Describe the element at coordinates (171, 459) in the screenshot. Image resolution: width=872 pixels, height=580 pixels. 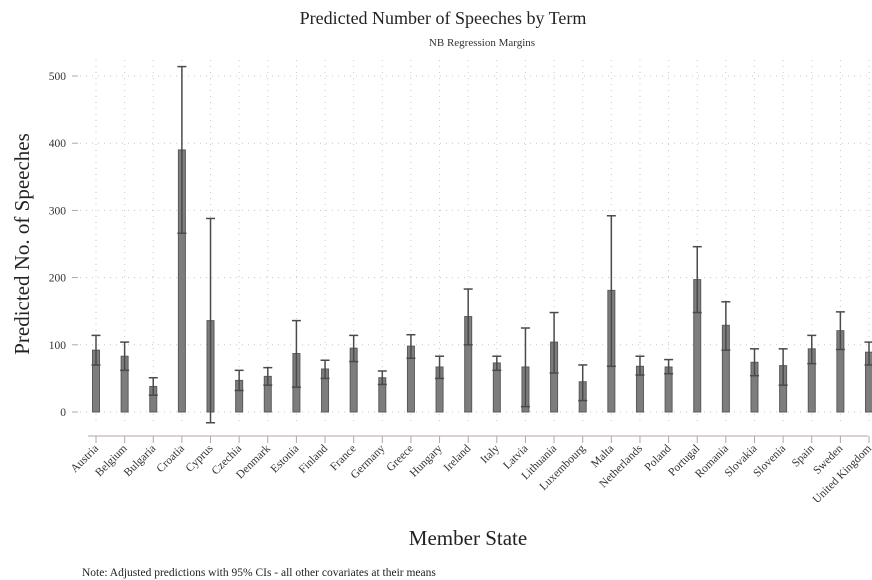
I see `x-tick-label: Croatia` at that location.